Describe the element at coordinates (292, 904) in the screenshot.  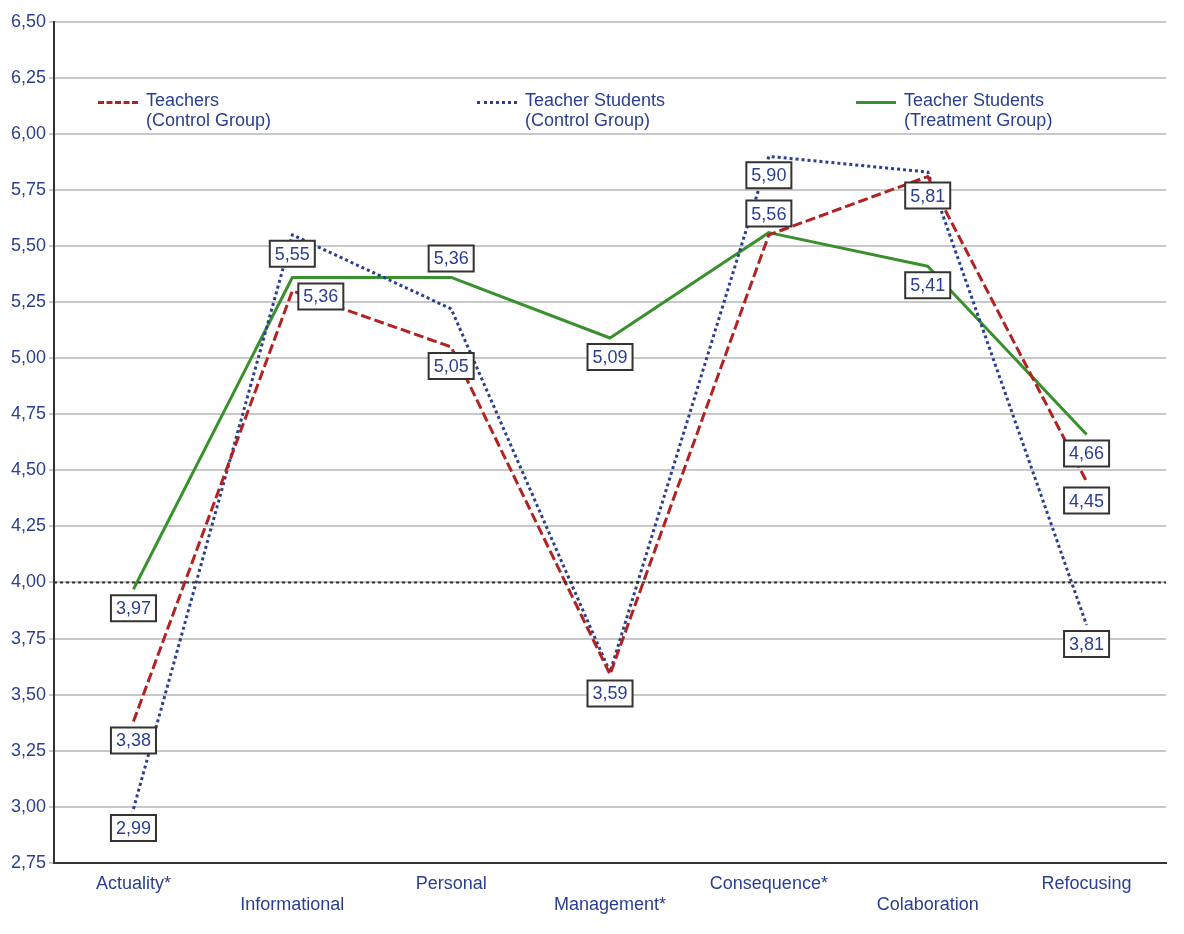
I see `x-tick-label: Informational` at that location.